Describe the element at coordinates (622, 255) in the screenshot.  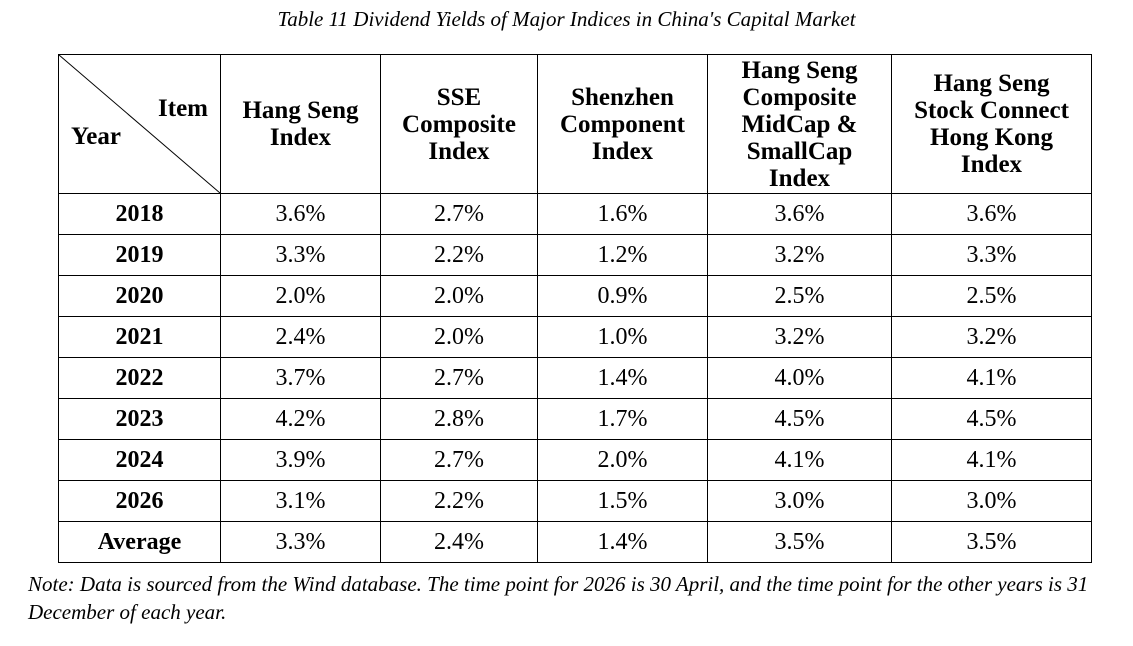
I see `table-cell: 1.2%` at that location.